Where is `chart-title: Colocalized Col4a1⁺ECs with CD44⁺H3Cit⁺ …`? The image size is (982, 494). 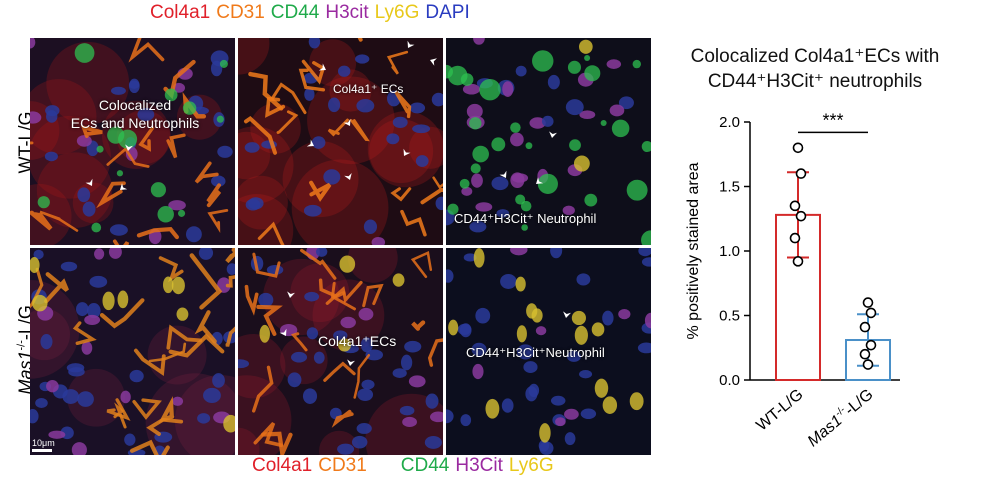
chart-title: Colocalized Col4a1⁺ECs with CD44⁺H3Cit⁺ … is located at coordinates (815, 69).